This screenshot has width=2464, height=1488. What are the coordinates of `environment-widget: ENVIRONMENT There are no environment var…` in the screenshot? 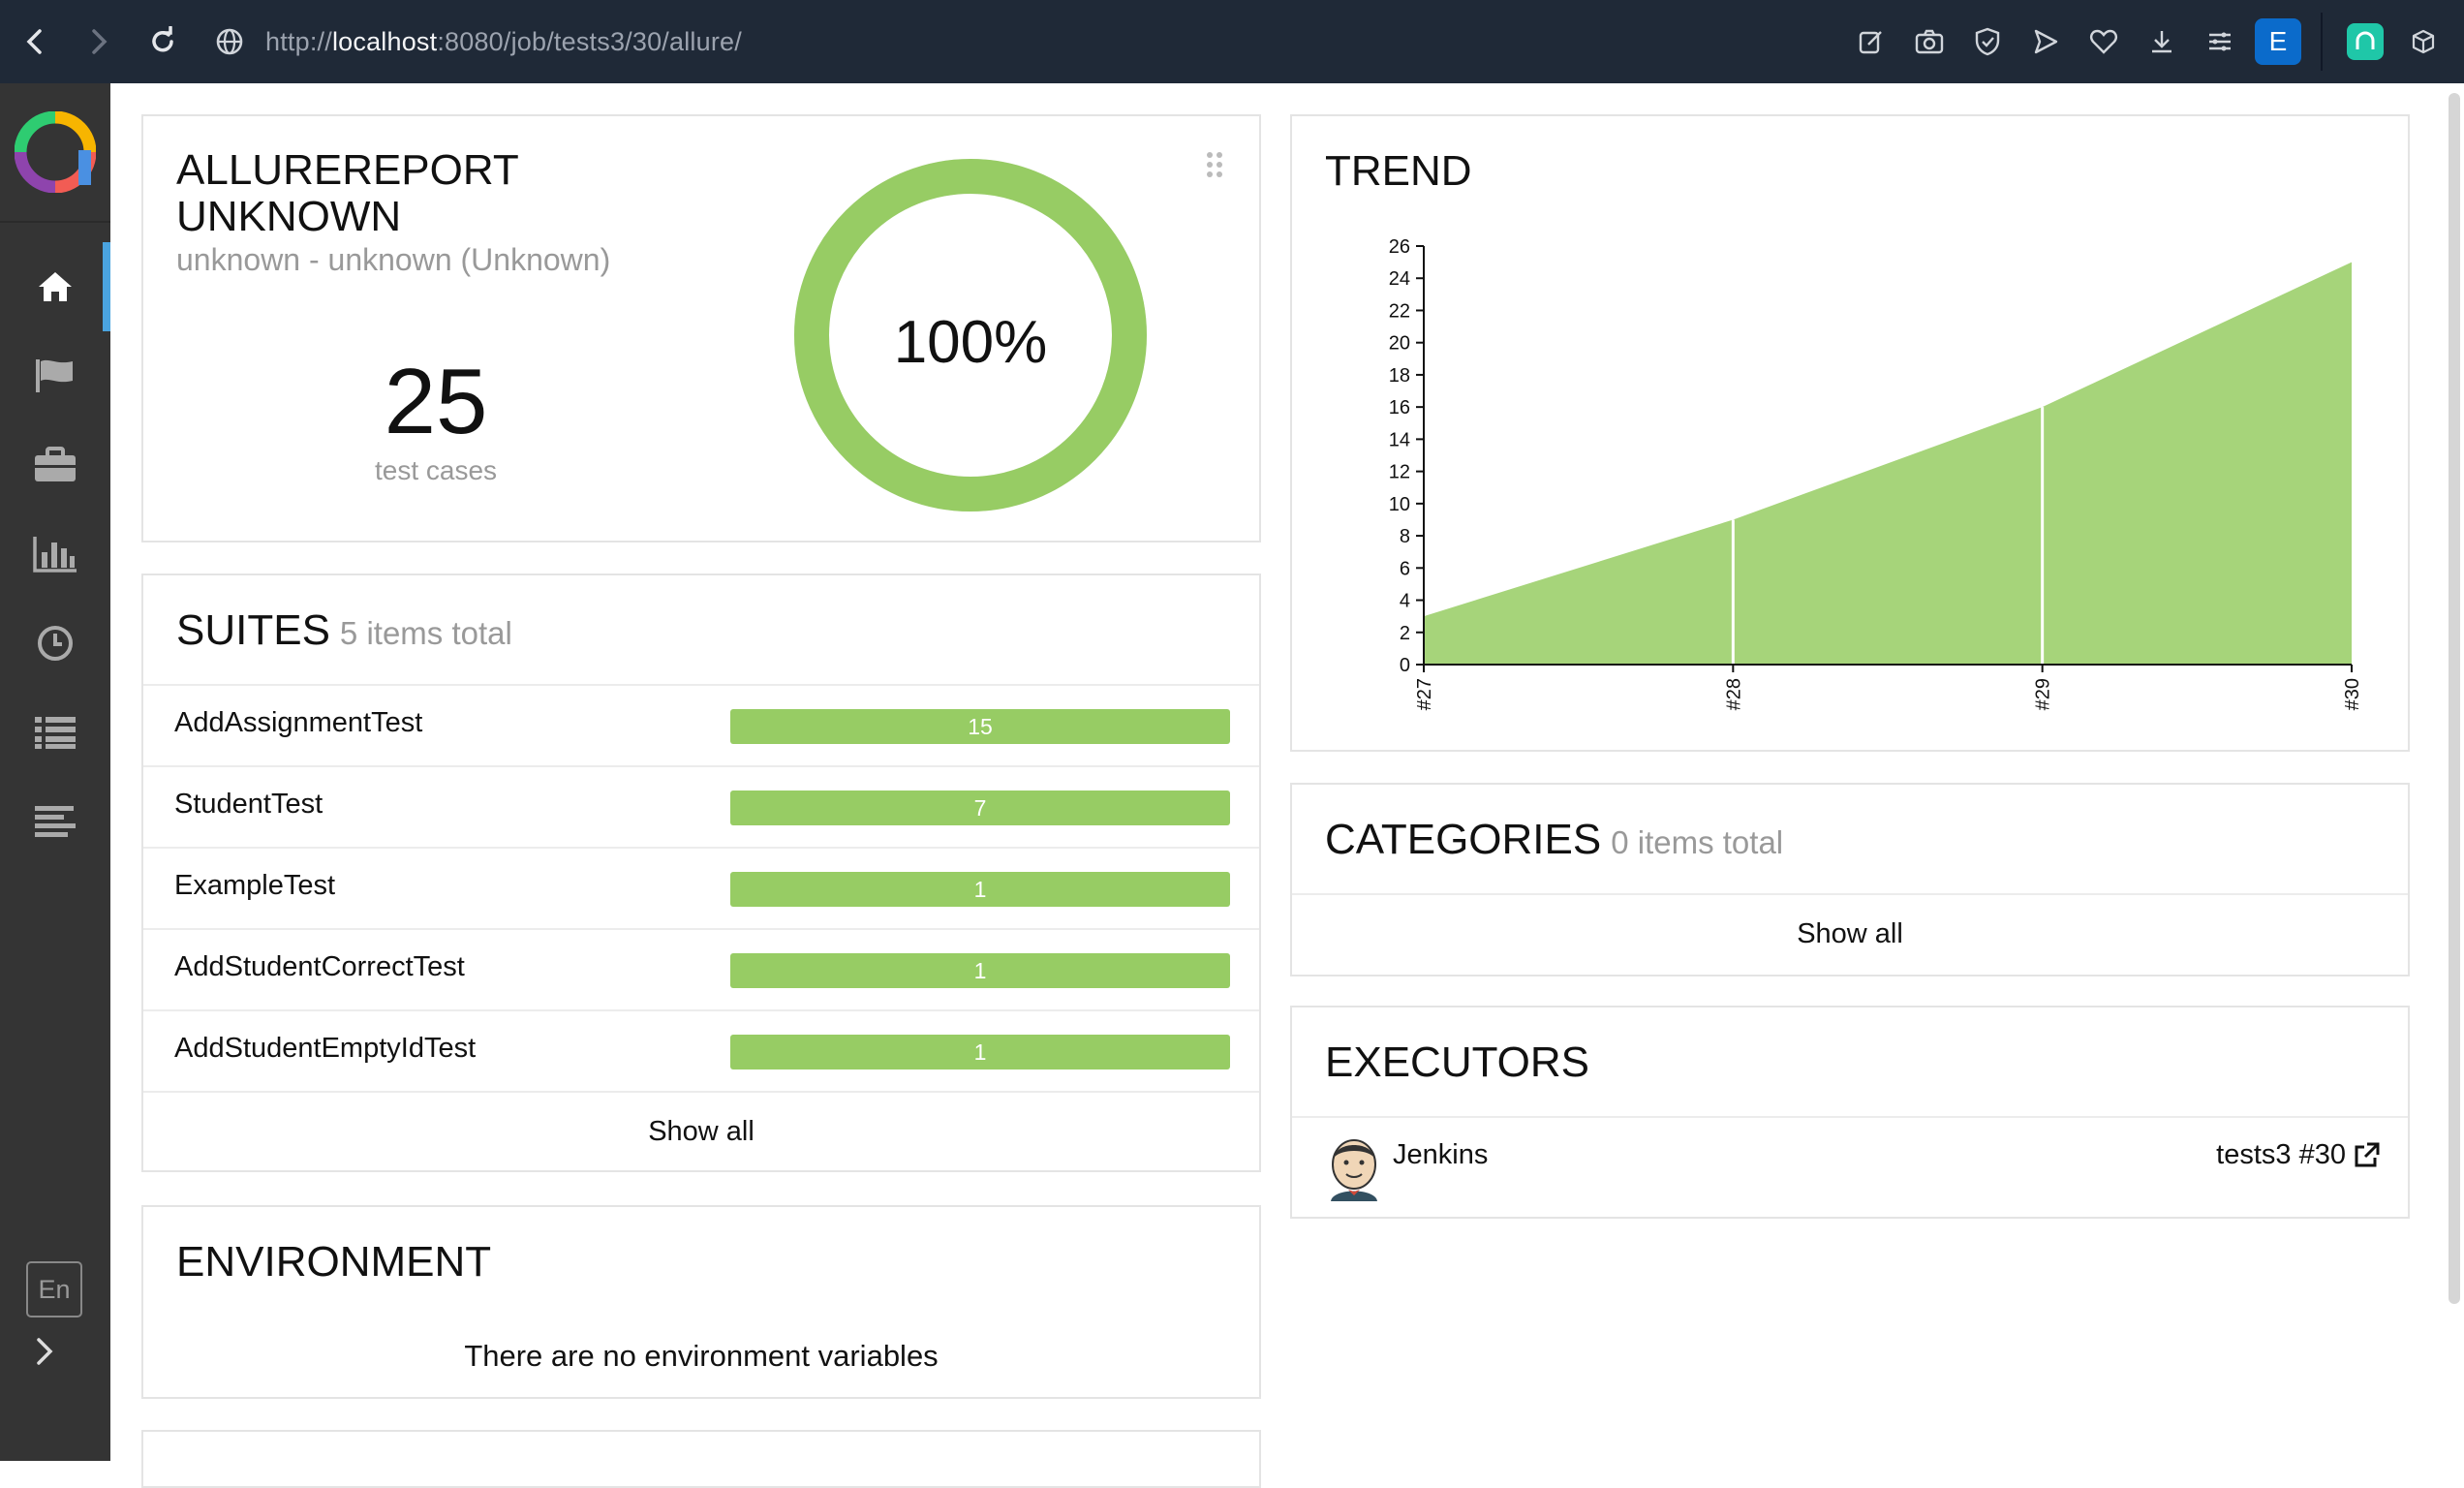 It's located at (701, 1302).